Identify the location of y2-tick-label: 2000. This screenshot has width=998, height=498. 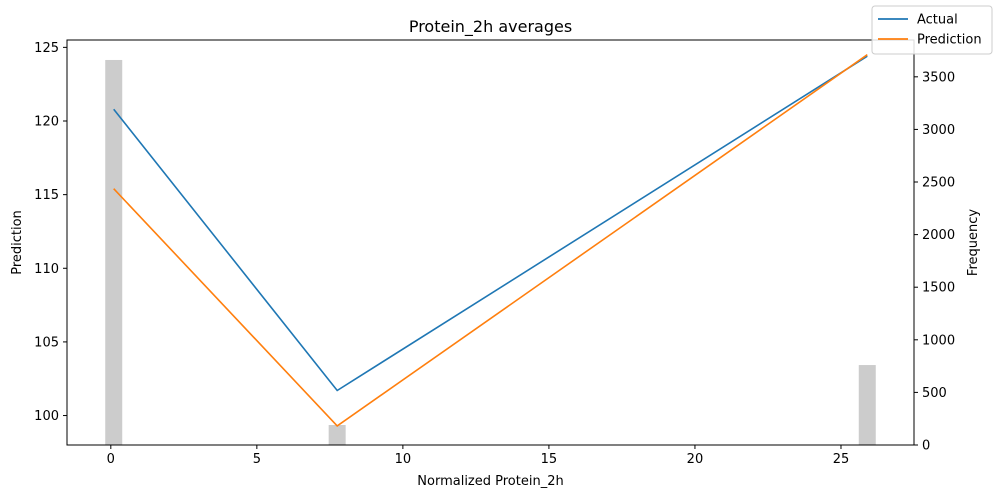
(938, 235).